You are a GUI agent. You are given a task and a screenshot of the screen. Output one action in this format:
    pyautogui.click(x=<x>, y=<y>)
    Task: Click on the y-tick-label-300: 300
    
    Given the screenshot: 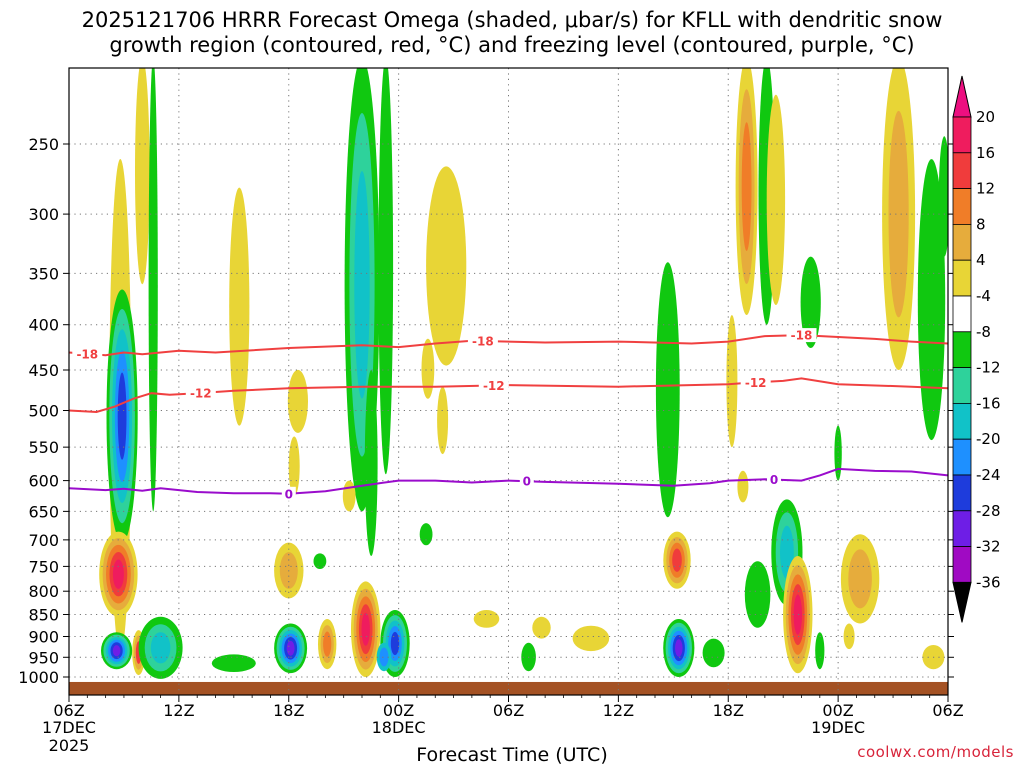 What is the action you would take?
    pyautogui.click(x=43, y=214)
    